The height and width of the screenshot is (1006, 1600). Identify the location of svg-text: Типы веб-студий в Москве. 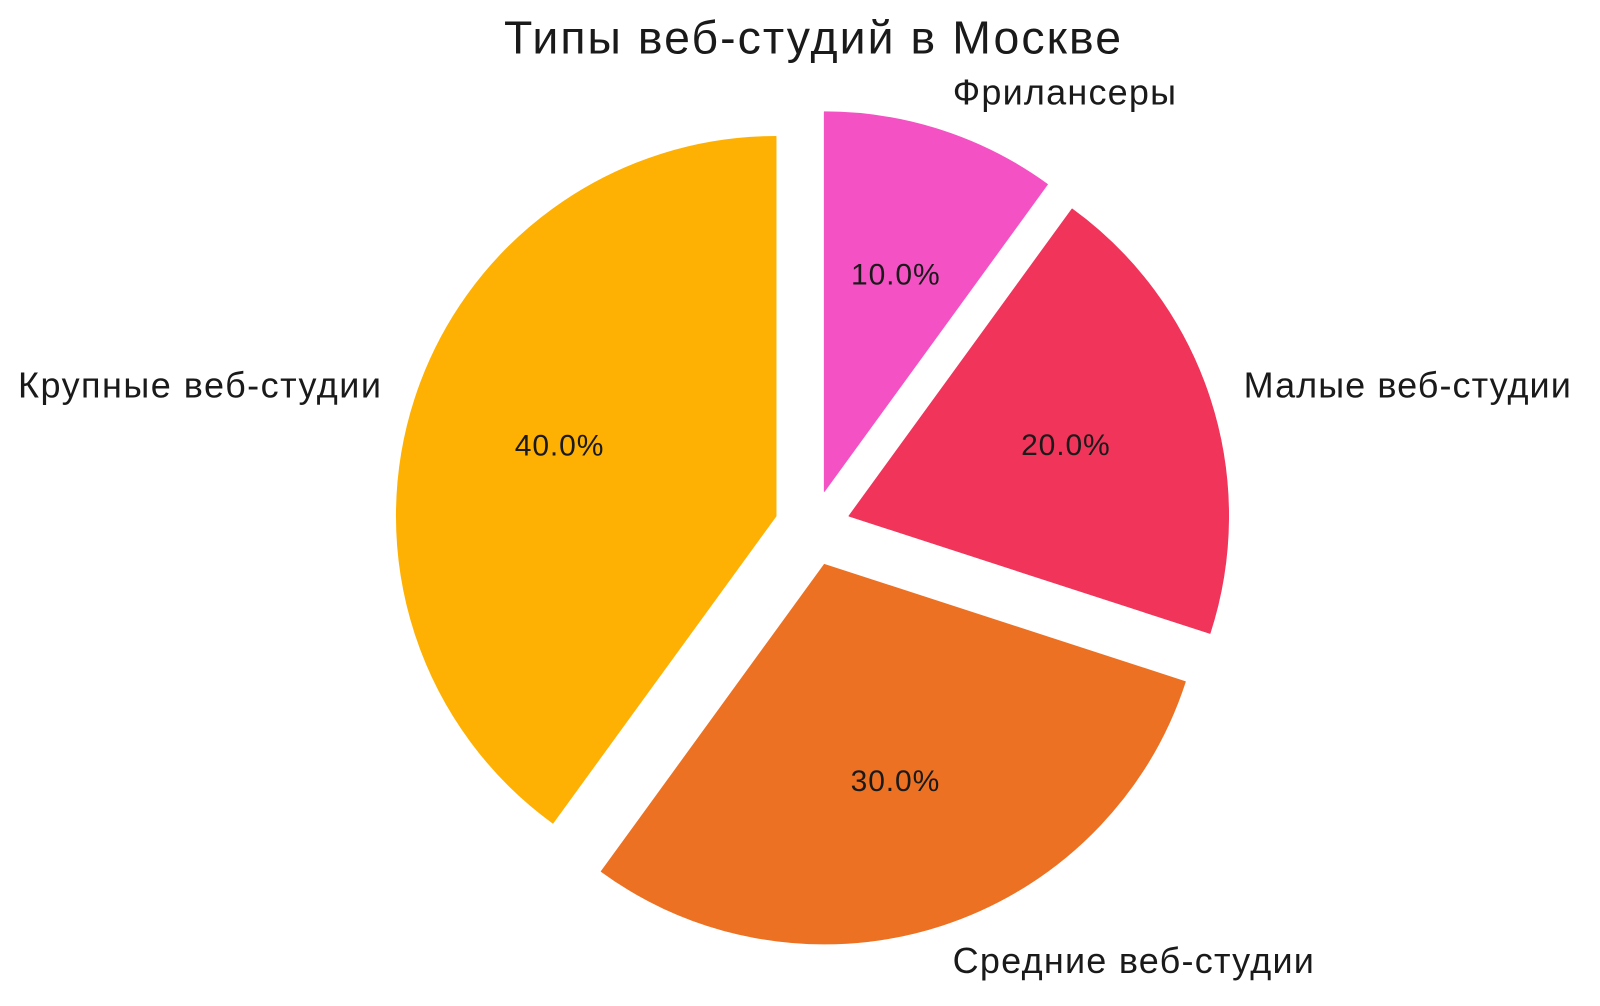
(812, 38).